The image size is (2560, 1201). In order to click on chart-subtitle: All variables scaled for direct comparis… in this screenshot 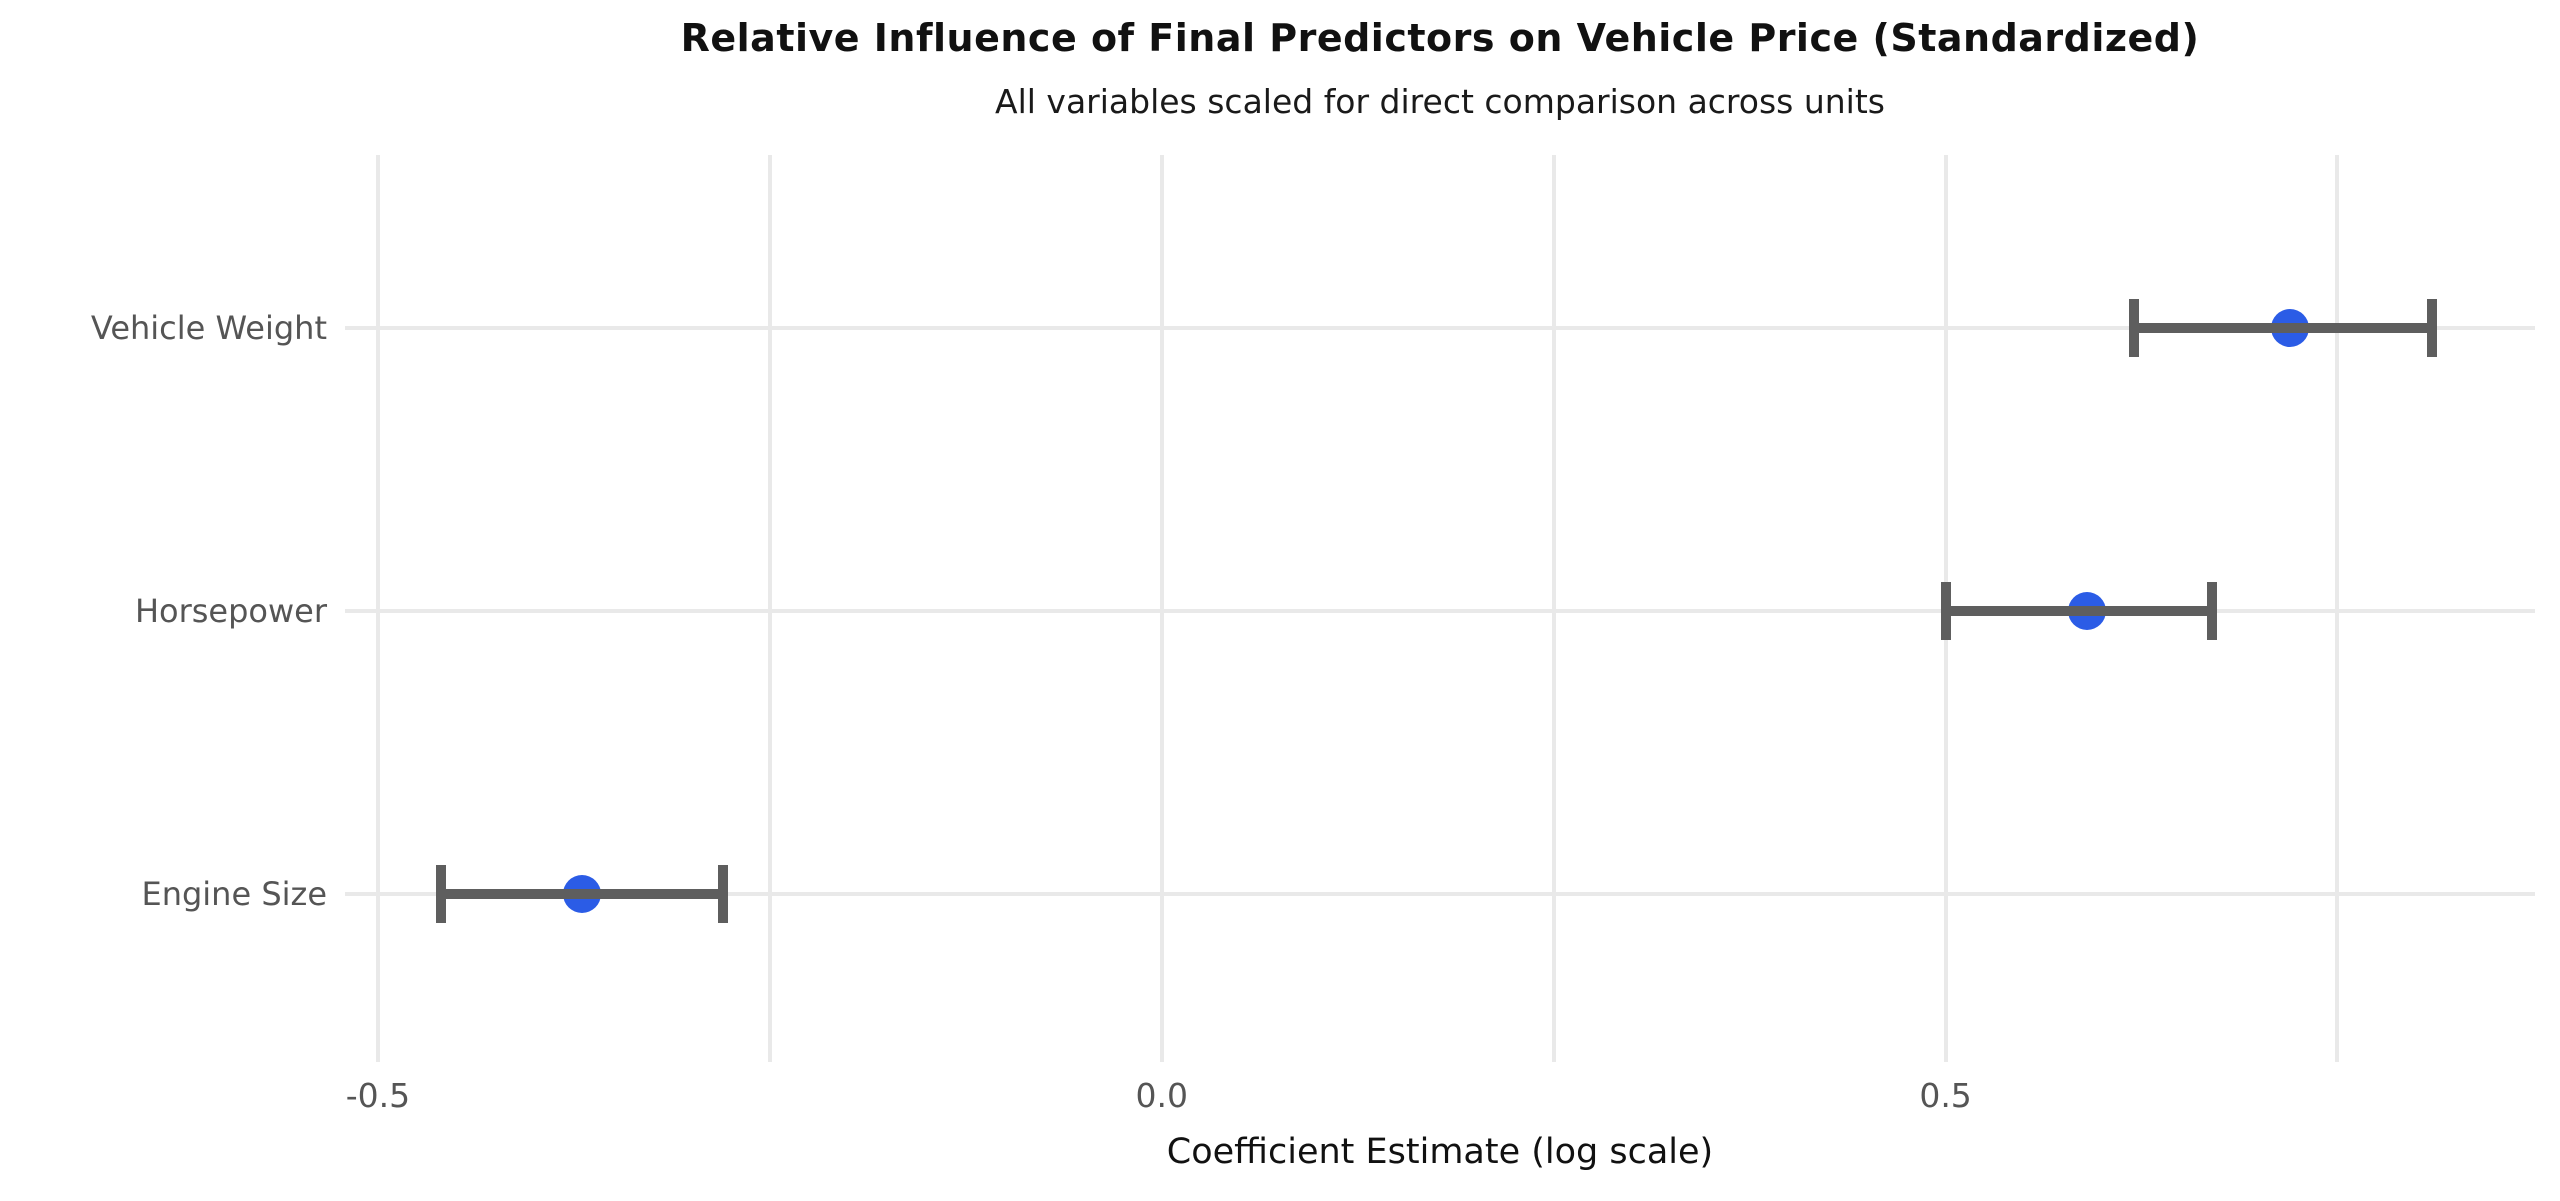, I will do `click(1440, 101)`.